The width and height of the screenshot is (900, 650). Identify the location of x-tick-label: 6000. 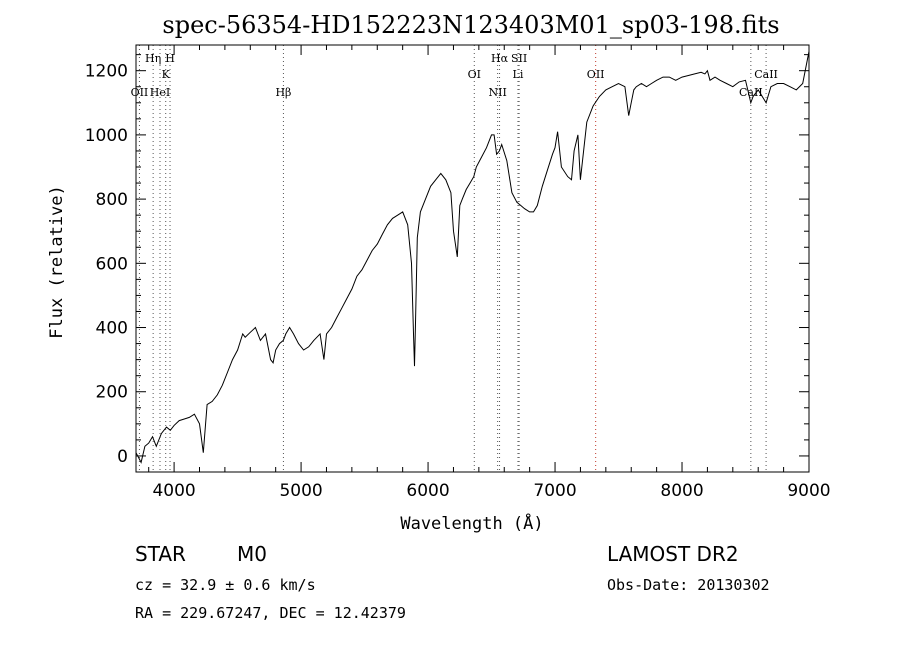
(427, 491).